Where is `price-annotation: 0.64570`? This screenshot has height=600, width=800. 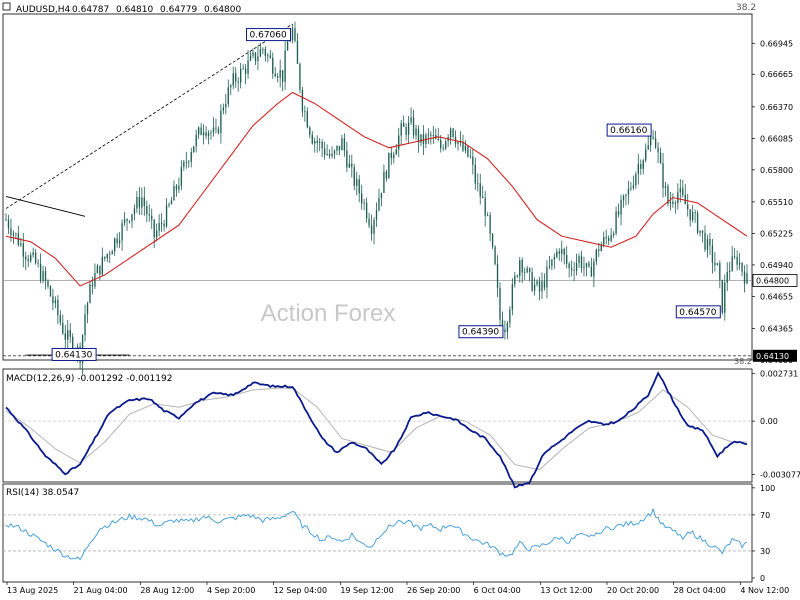
price-annotation: 0.64570 is located at coordinates (698, 312).